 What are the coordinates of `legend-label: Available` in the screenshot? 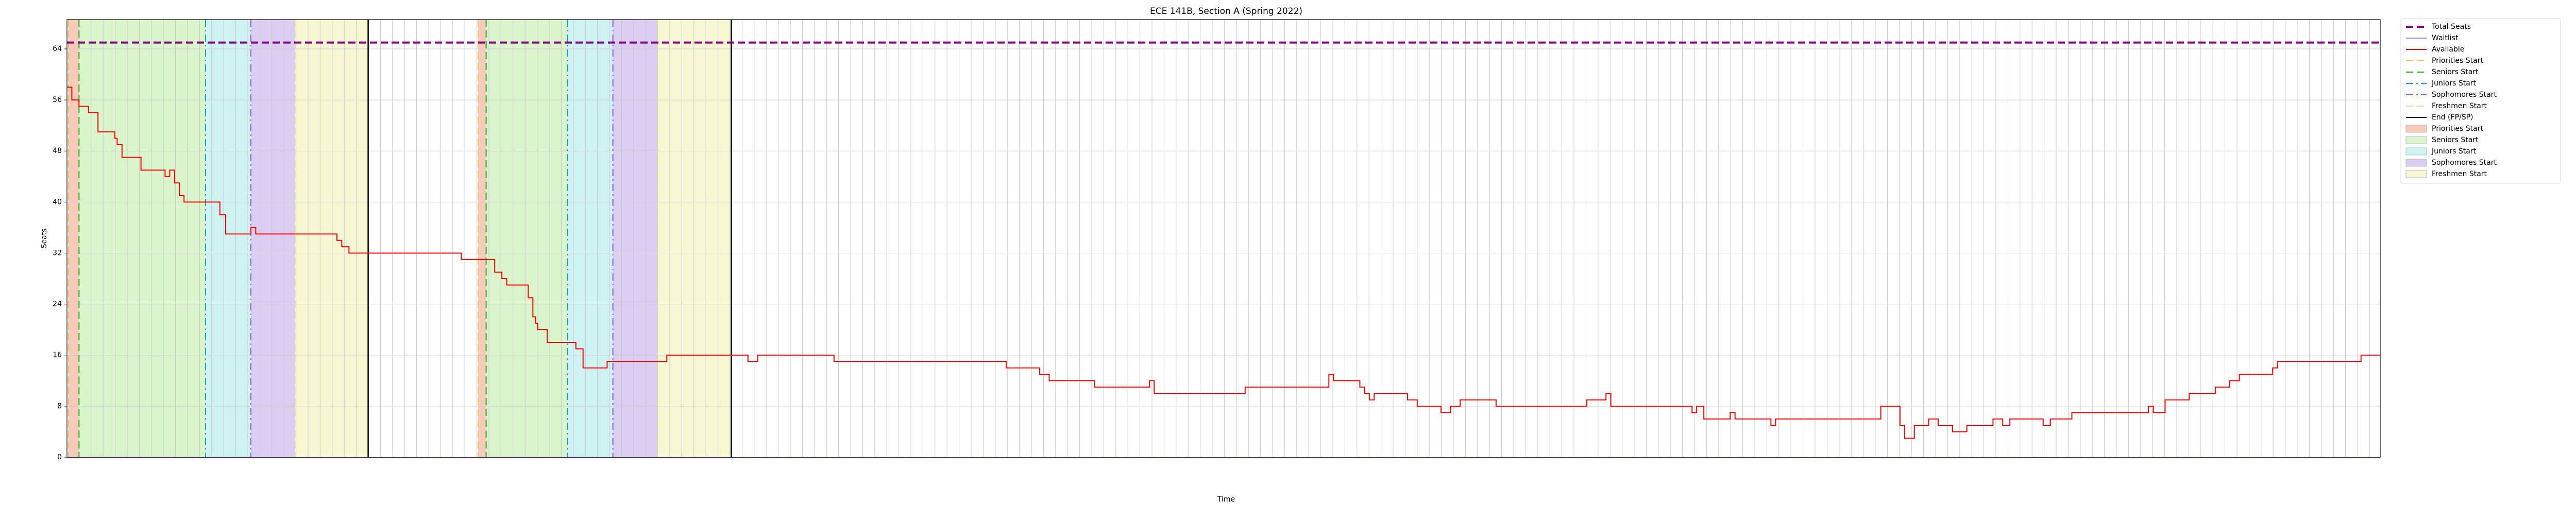 It's located at (2448, 49).